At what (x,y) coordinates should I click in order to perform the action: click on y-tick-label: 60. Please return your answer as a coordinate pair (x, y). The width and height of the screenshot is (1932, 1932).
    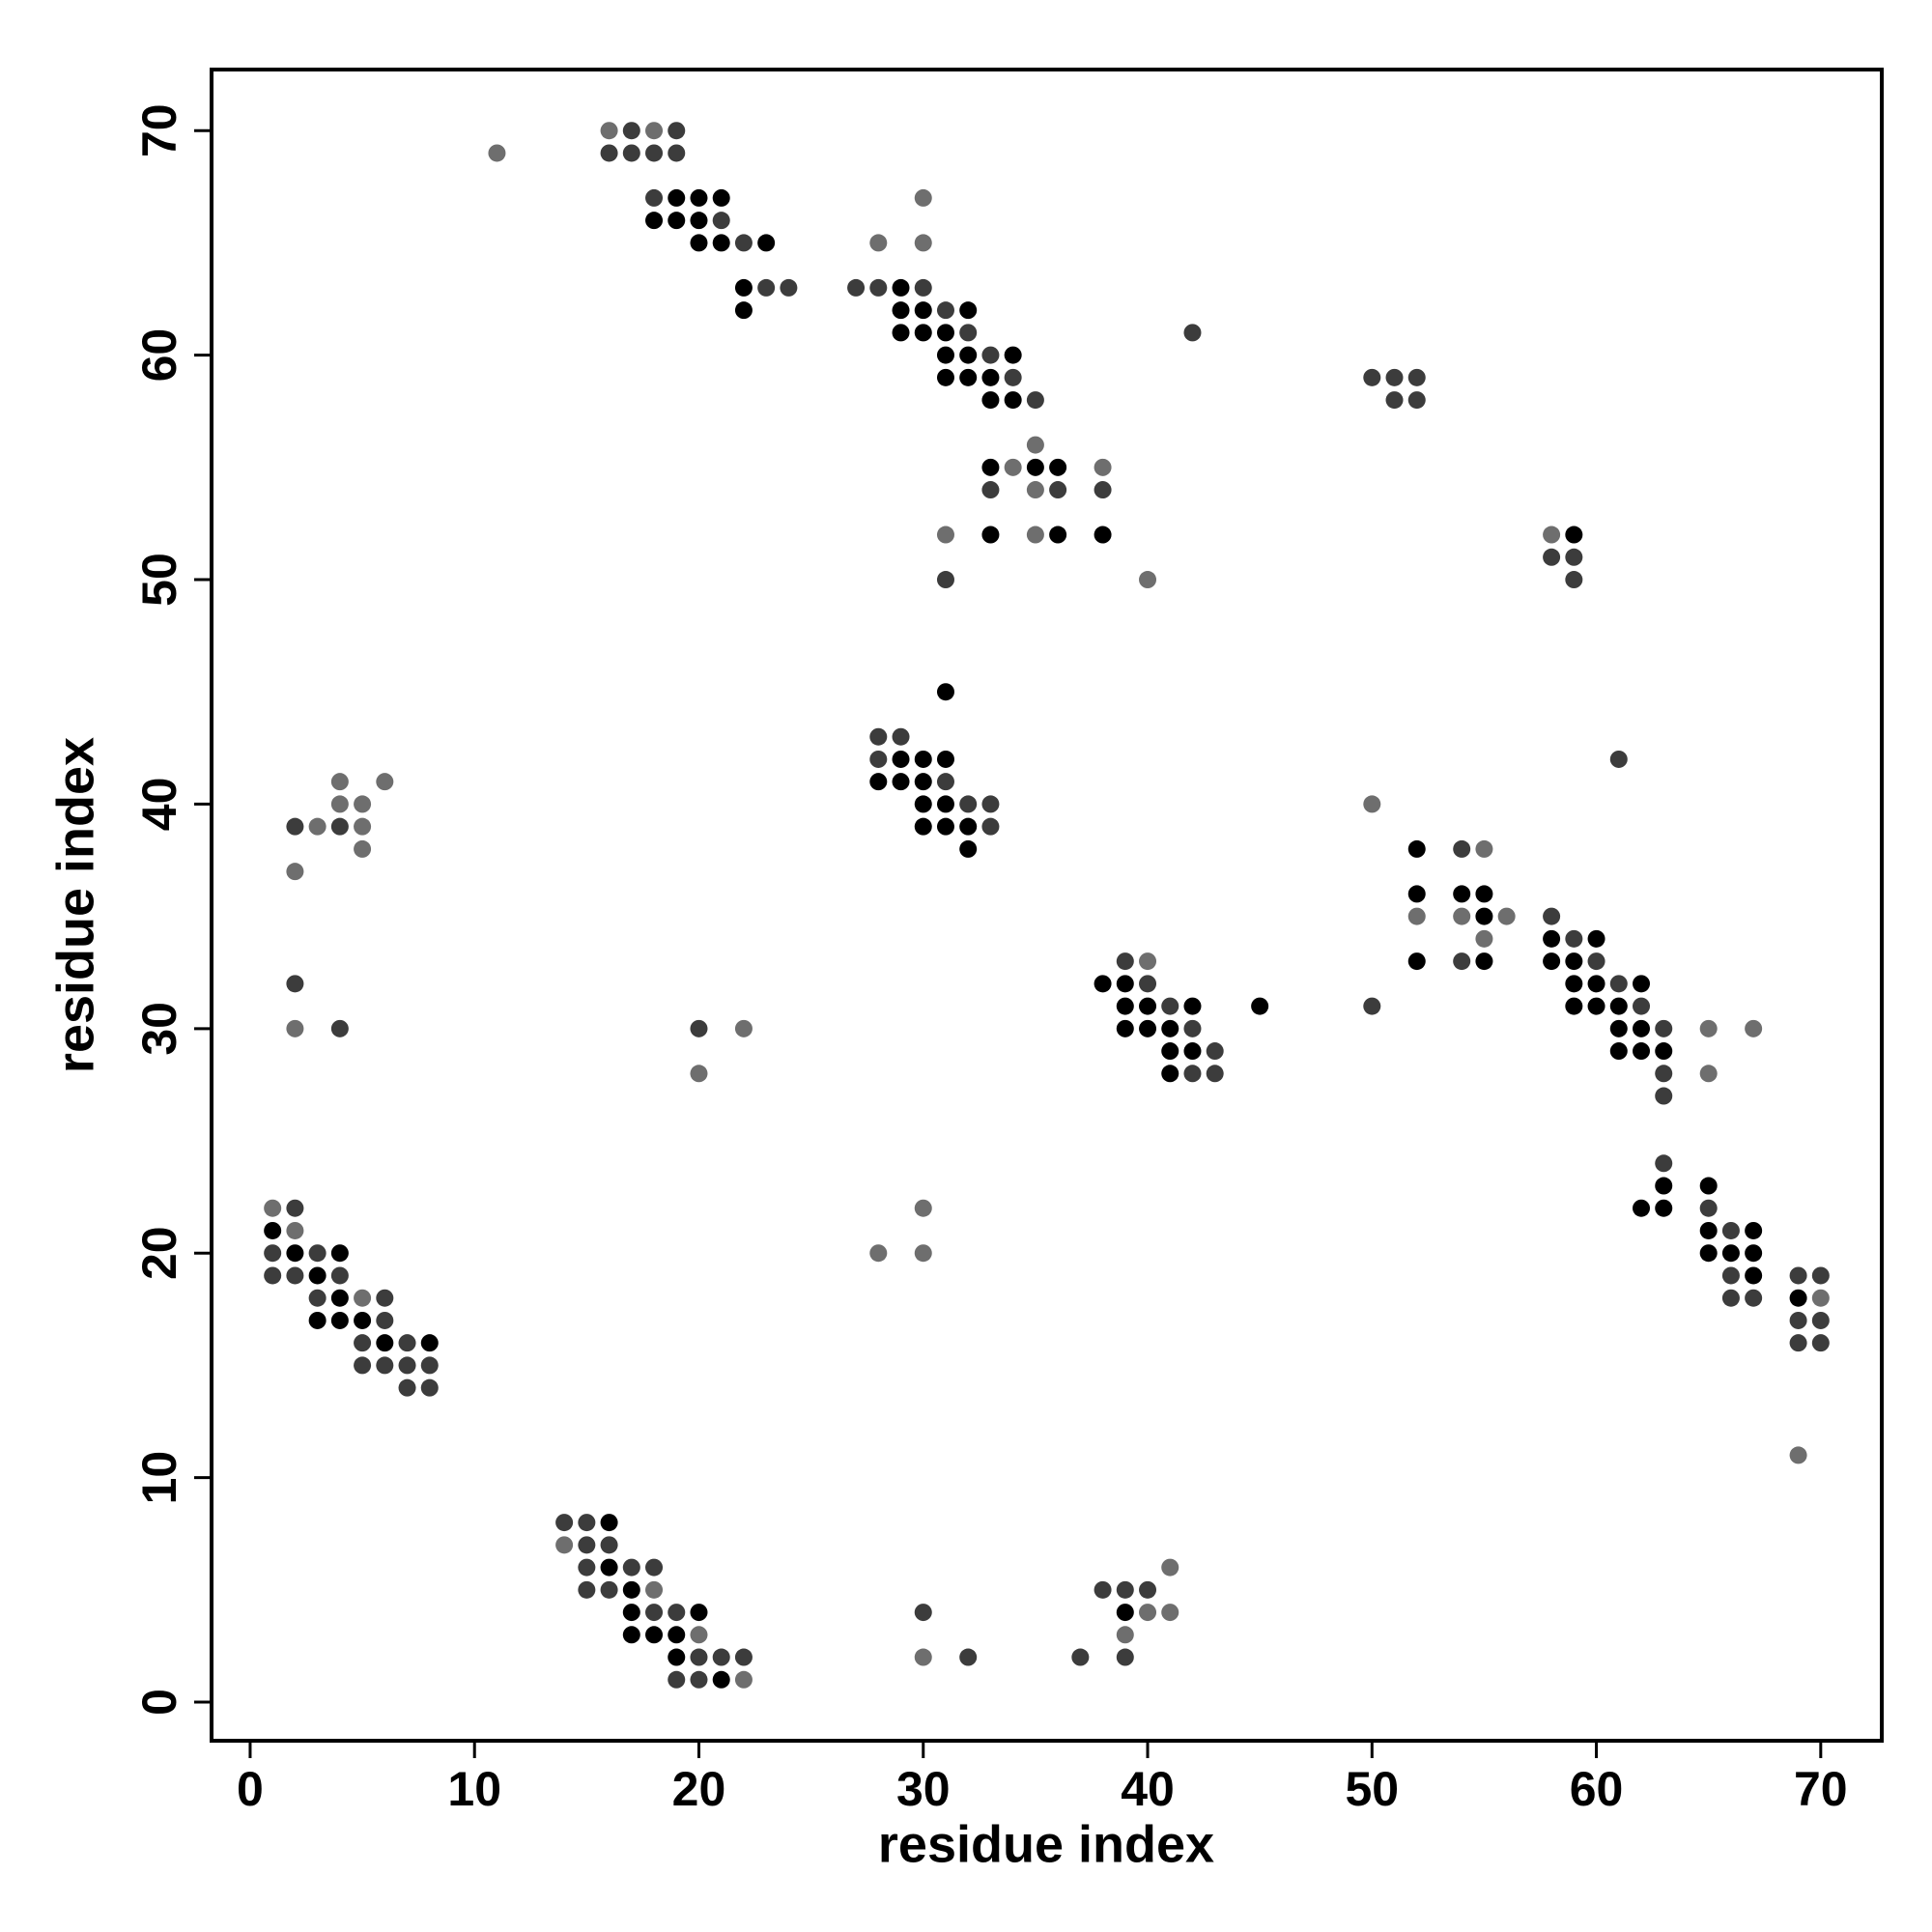
    Looking at the image, I should click on (159, 355).